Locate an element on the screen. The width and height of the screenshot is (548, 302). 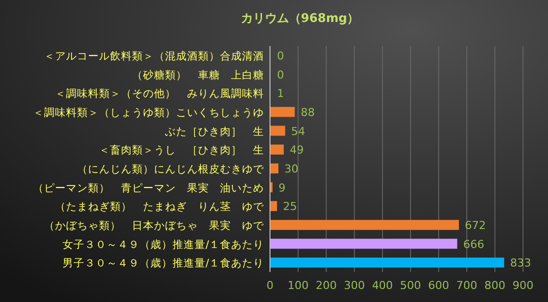
y-tick-label: （かぼちゃ類） 日本かぼちゃ 果実 ゆで is located at coordinates (154, 225).